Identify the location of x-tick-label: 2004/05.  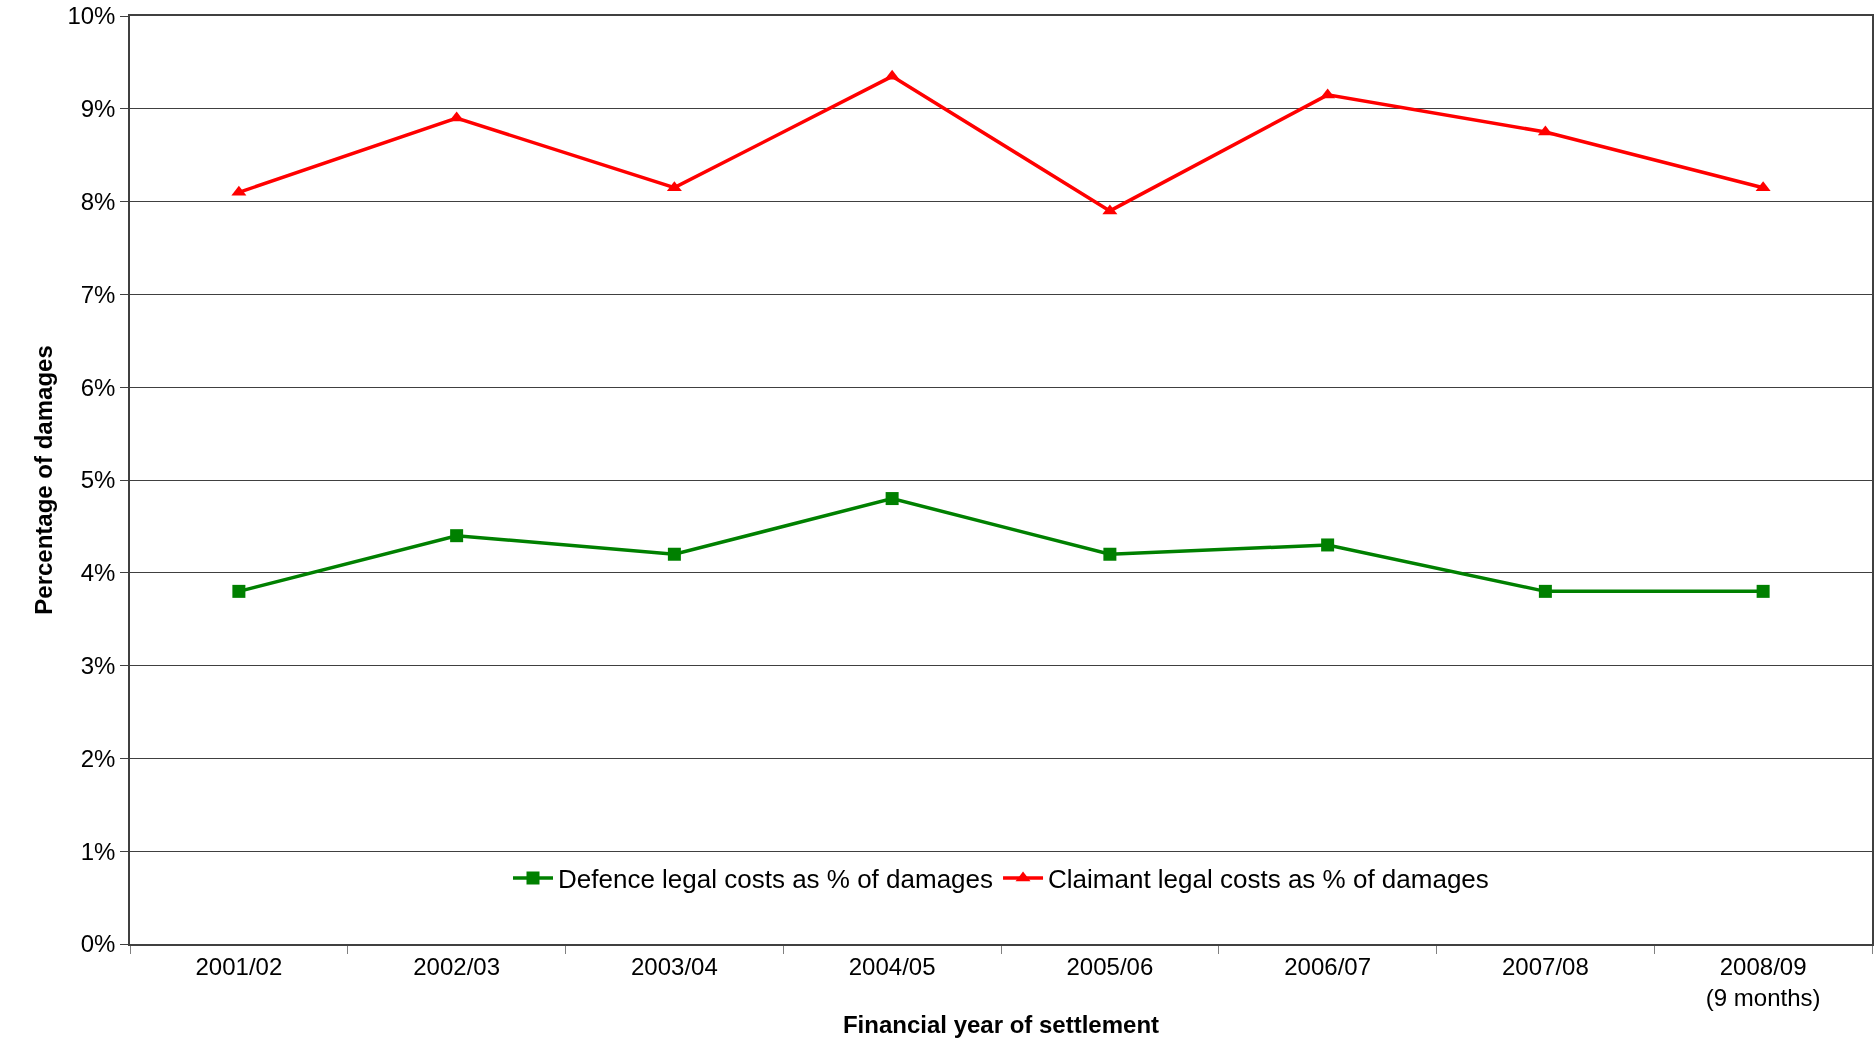
(892, 966).